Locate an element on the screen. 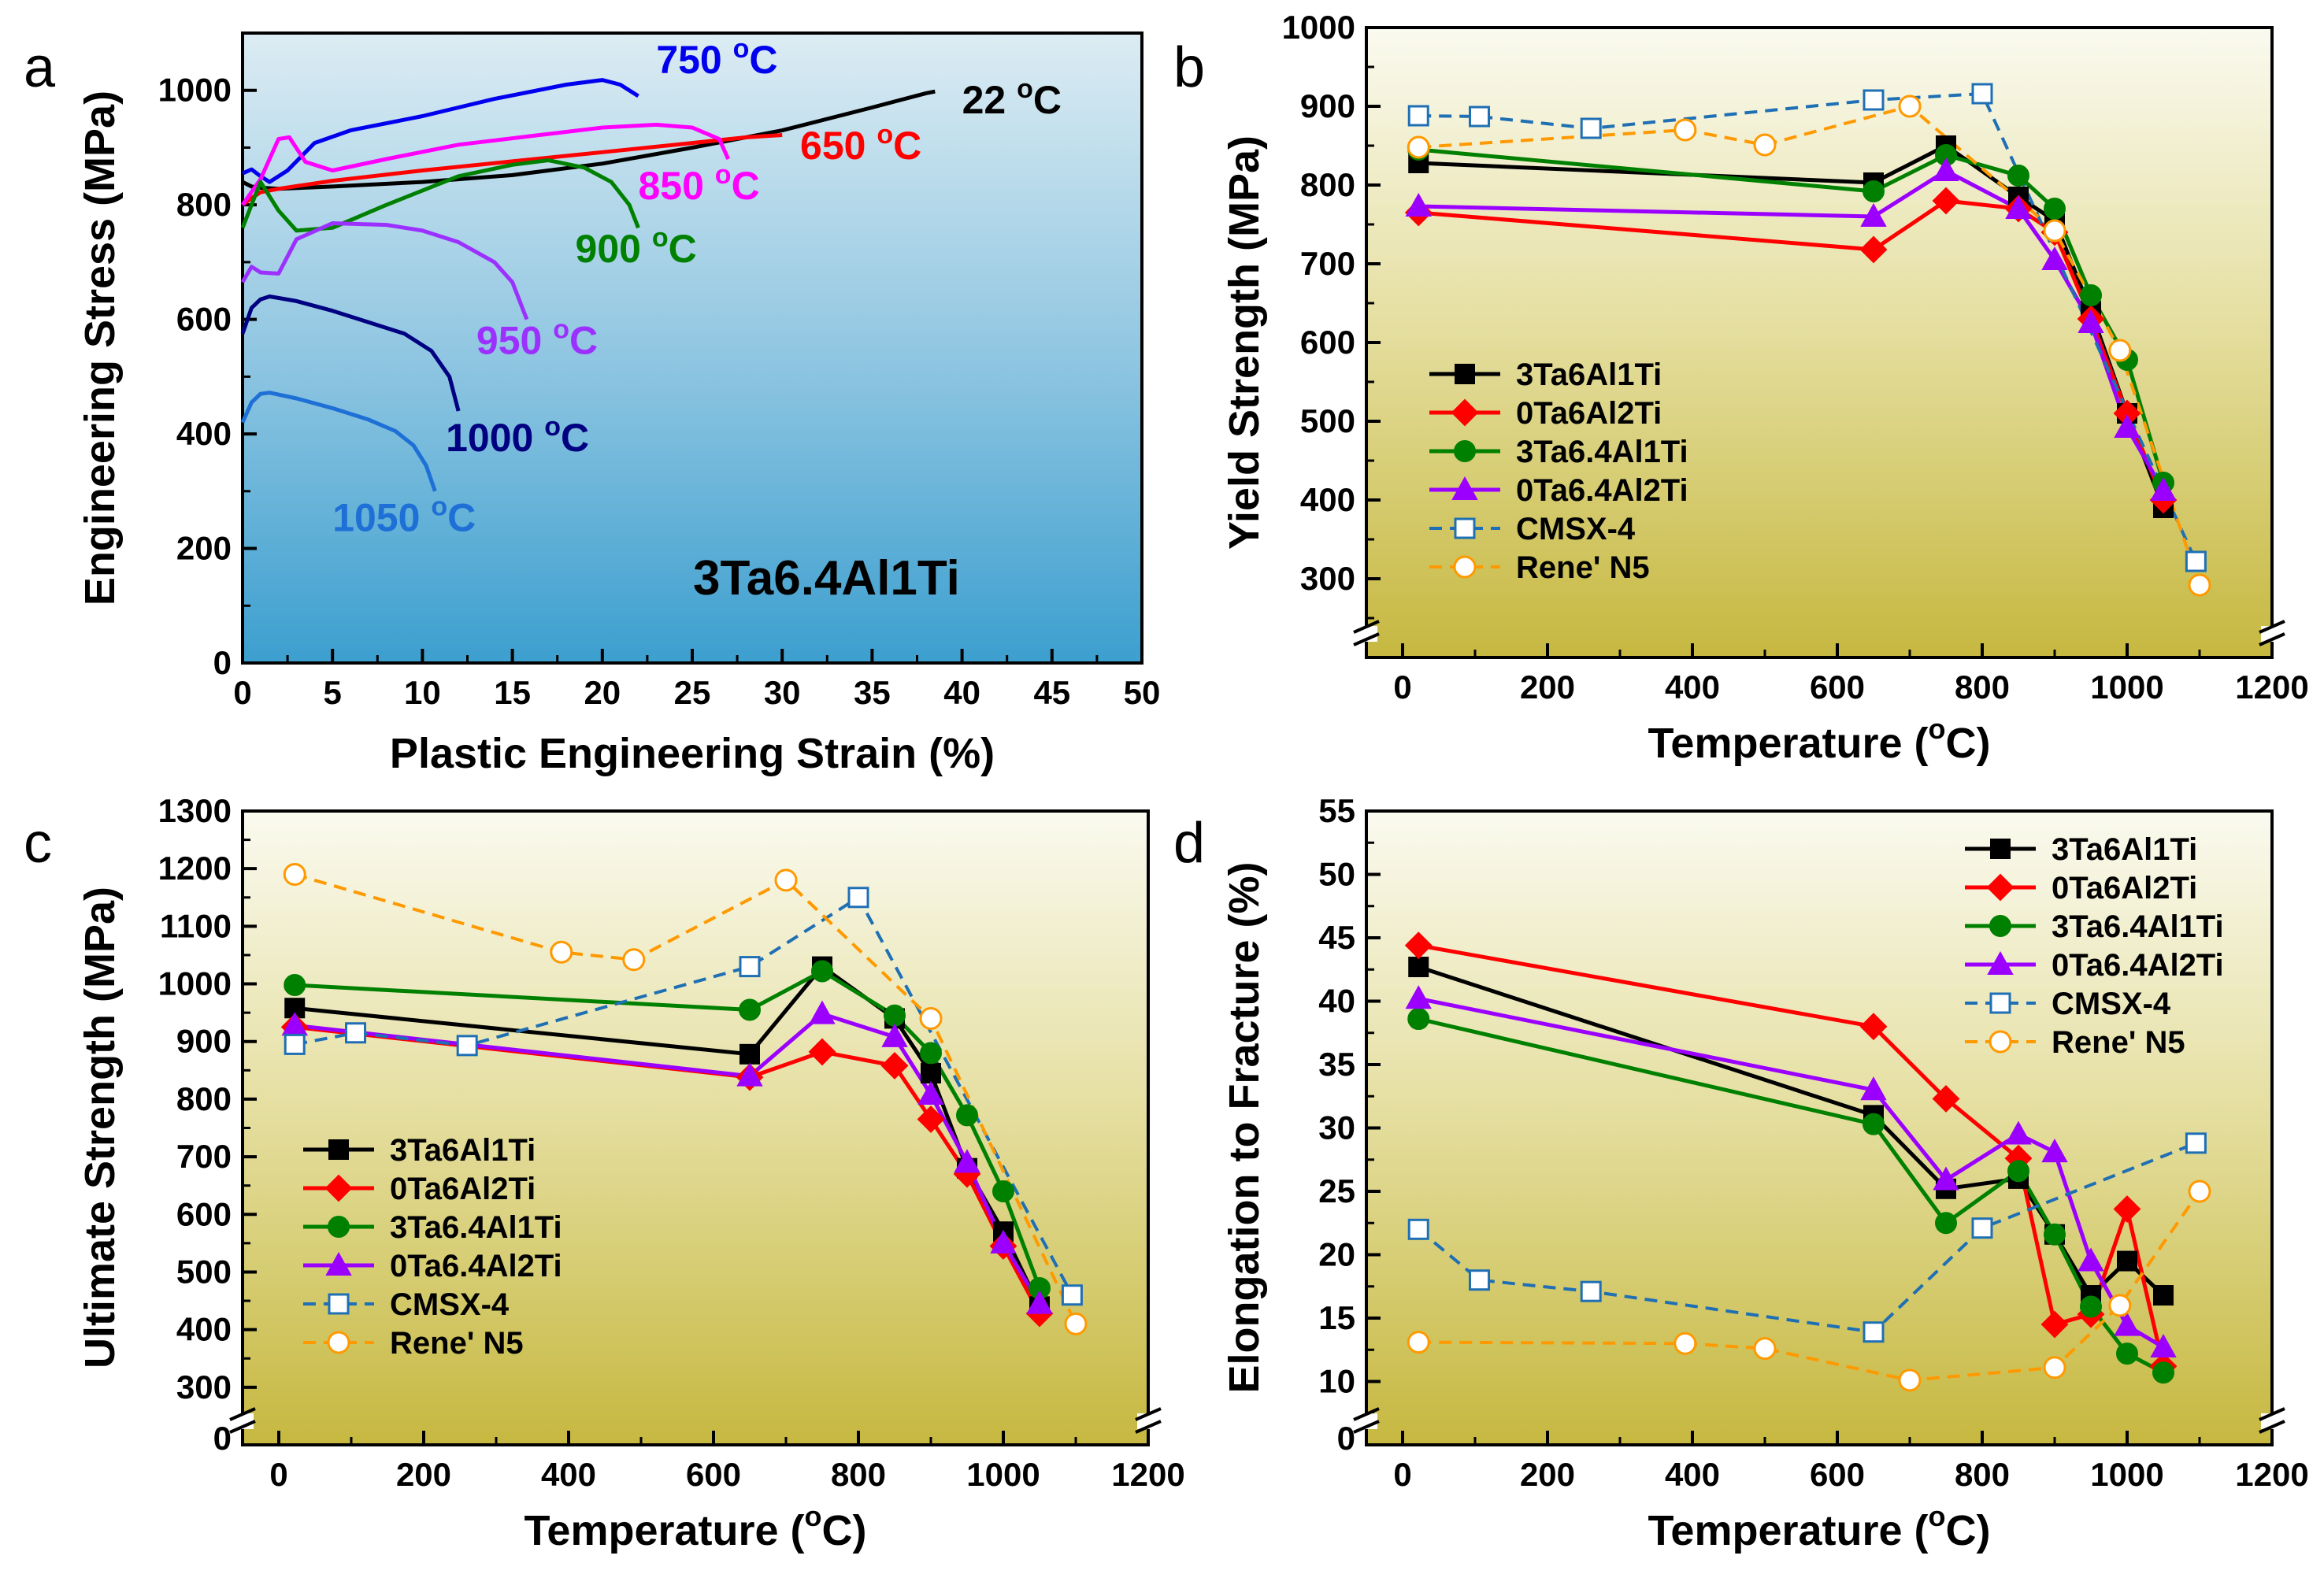 This screenshot has width=2324, height=1574. x-tick-label: 1200 is located at coordinates (2272, 687).